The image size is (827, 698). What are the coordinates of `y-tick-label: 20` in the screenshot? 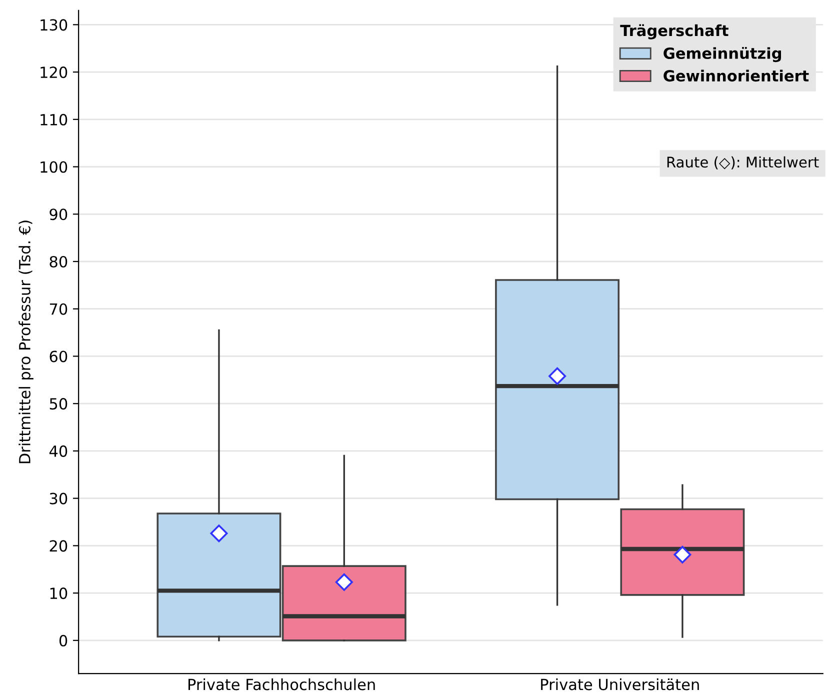 It's located at (59, 546).